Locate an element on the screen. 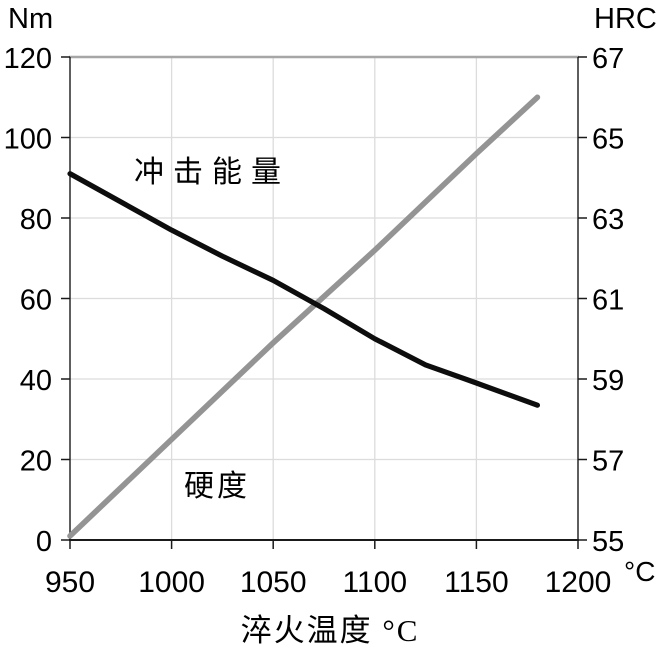 This screenshot has height=648, width=660. x-tick-label: 1100 is located at coordinates (375, 582).